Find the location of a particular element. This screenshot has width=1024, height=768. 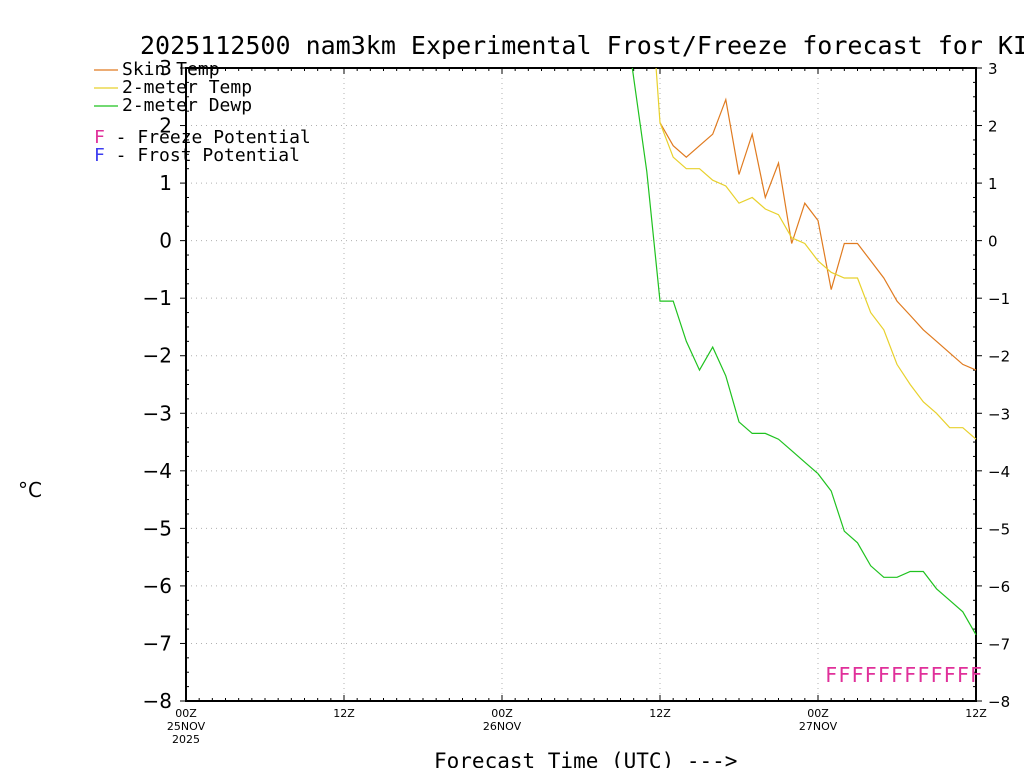

y-tick-label-right: 2 is located at coordinates (993, 127).